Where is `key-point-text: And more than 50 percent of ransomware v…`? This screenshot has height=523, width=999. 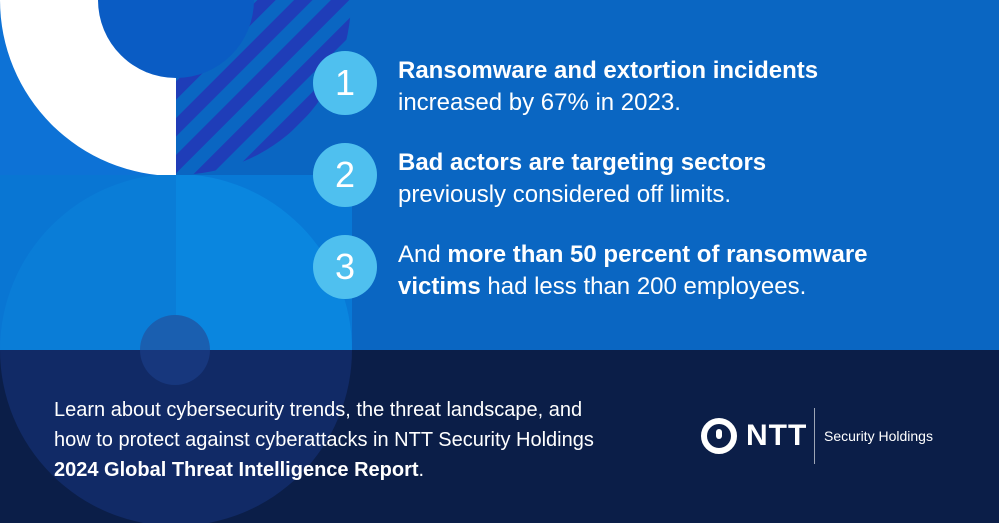 key-point-text: And more than 50 percent of ransomware v… is located at coordinates (633, 271).